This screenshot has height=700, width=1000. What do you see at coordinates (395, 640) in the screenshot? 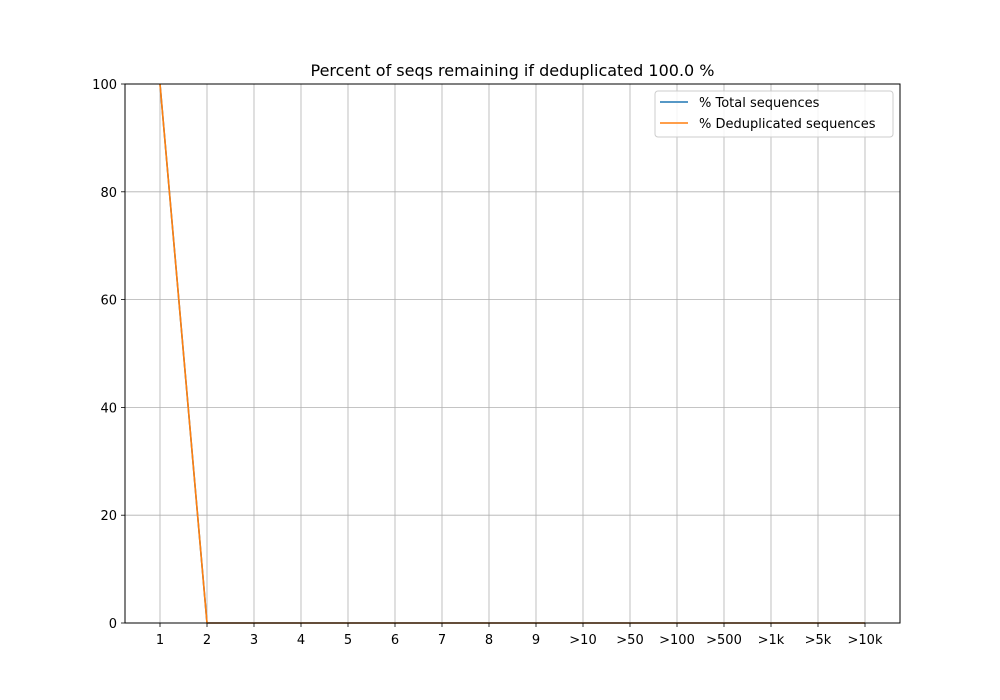
I see `x-tick-label: 6` at bounding box center [395, 640].